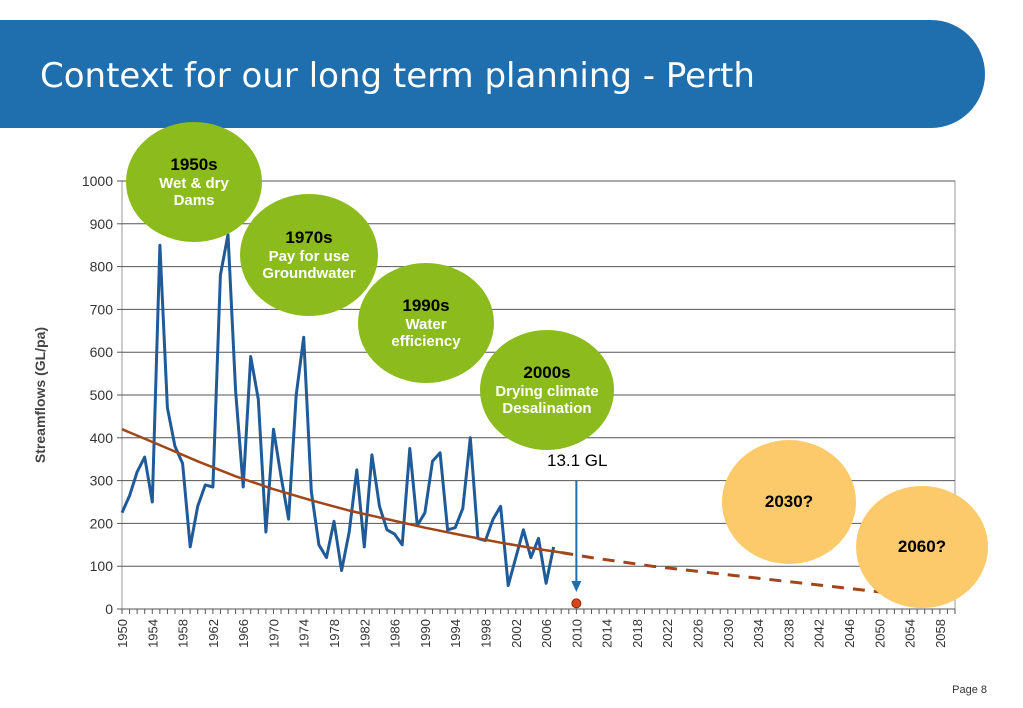  What do you see at coordinates (273, 633) in the screenshot?
I see `x-tick-label: 1970` at bounding box center [273, 633].